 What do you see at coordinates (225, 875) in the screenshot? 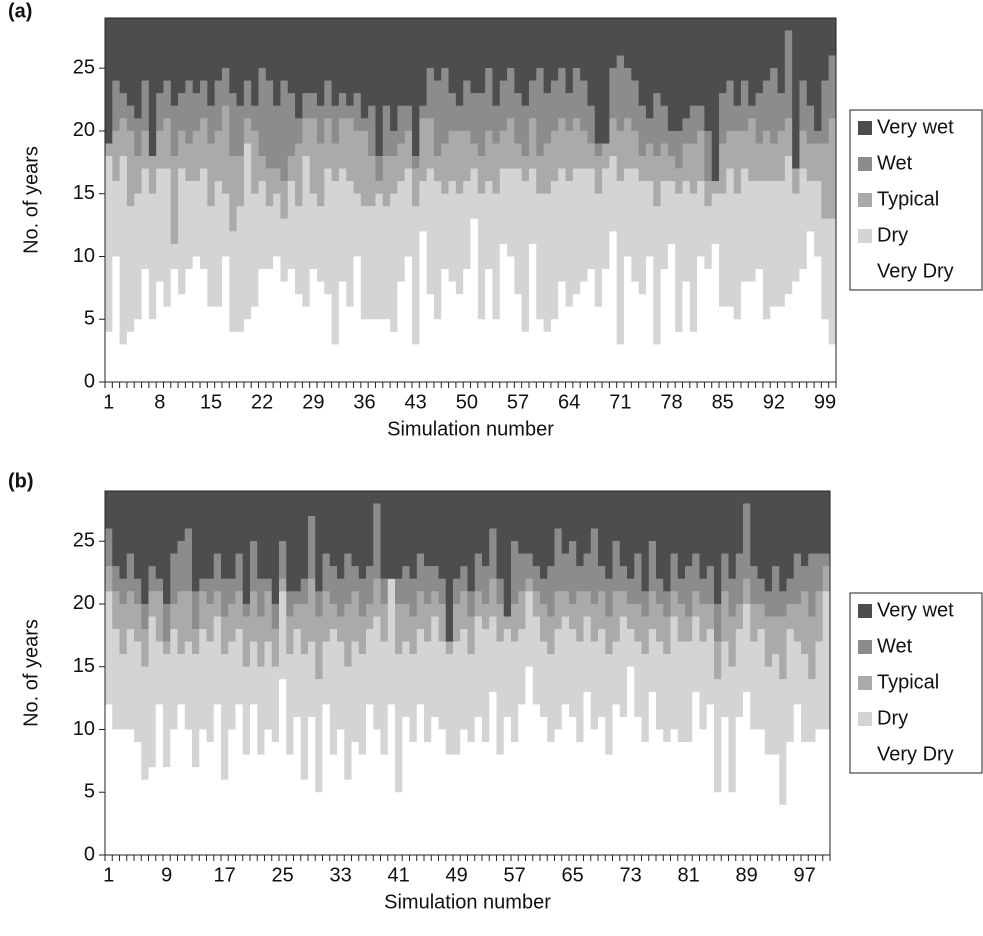
I see `x-tick-label: 17` at bounding box center [225, 875].